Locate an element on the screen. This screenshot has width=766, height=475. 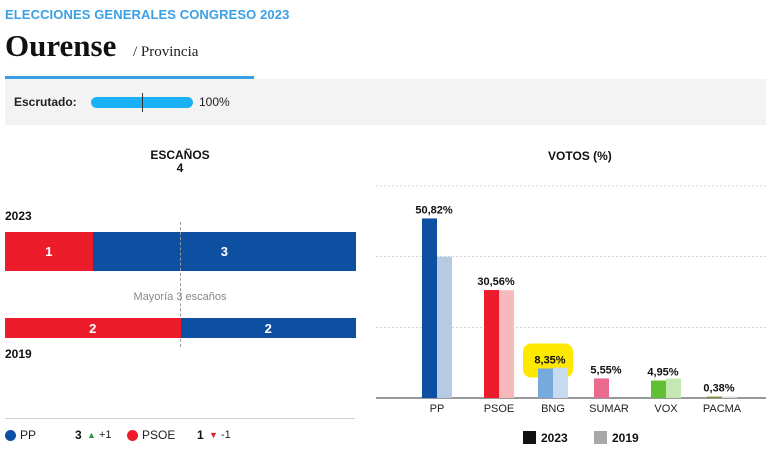
legend-change-psoe-value: -1 is located at coordinates (225, 435).